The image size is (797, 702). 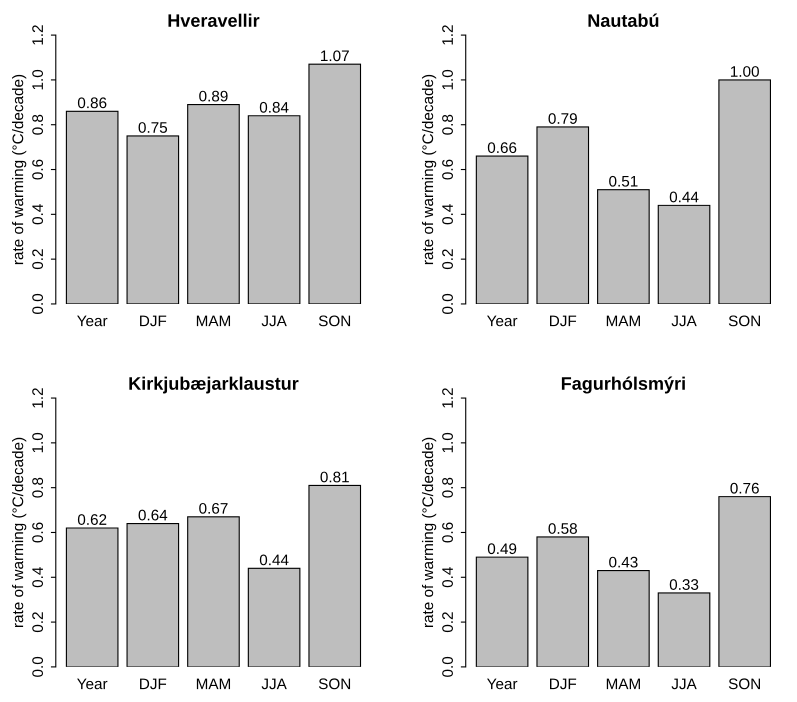 I want to click on data-label: 0.64, so click(x=153, y=515).